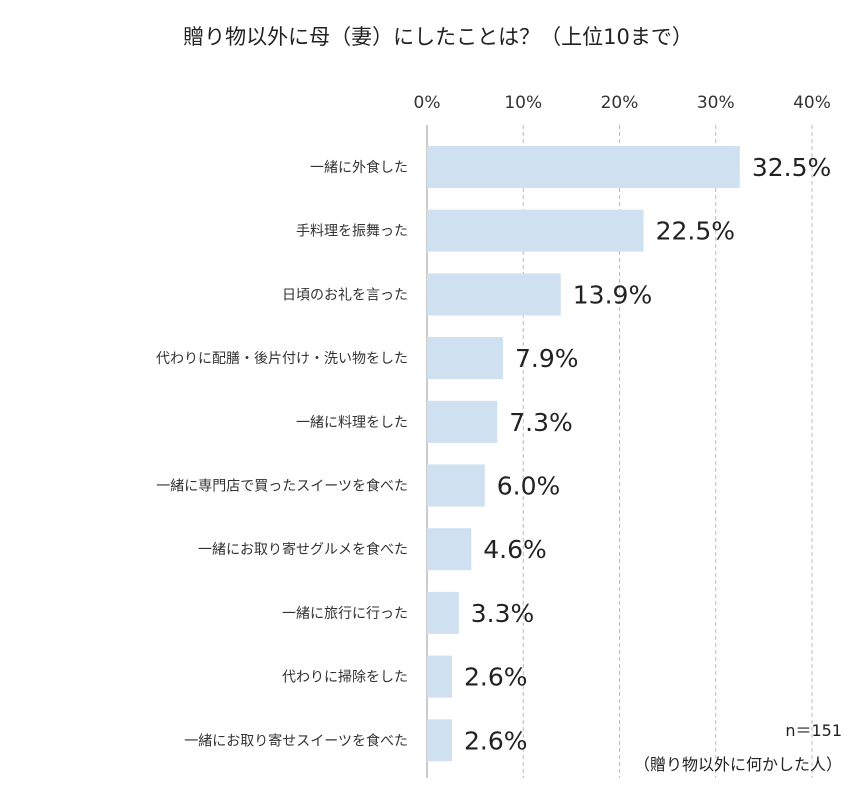 The image size is (857, 796). What do you see at coordinates (523, 103) in the screenshot?
I see `x-tick-label: 10%` at bounding box center [523, 103].